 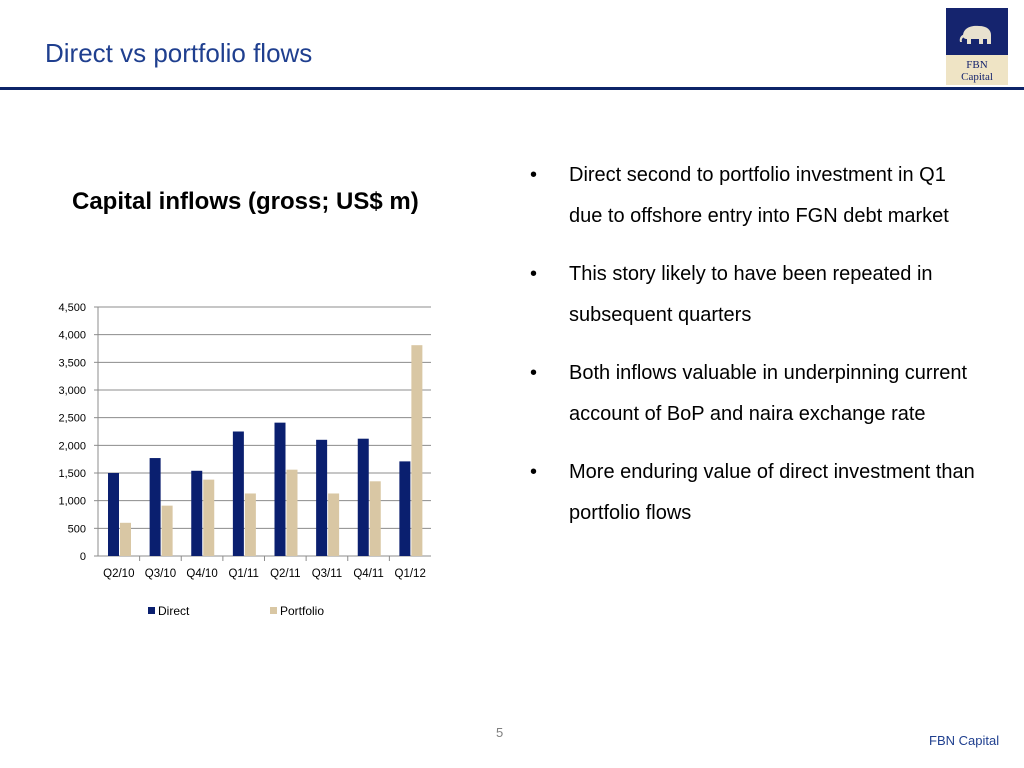 I want to click on x-tick-label: Q3/11, so click(x=327, y=574).